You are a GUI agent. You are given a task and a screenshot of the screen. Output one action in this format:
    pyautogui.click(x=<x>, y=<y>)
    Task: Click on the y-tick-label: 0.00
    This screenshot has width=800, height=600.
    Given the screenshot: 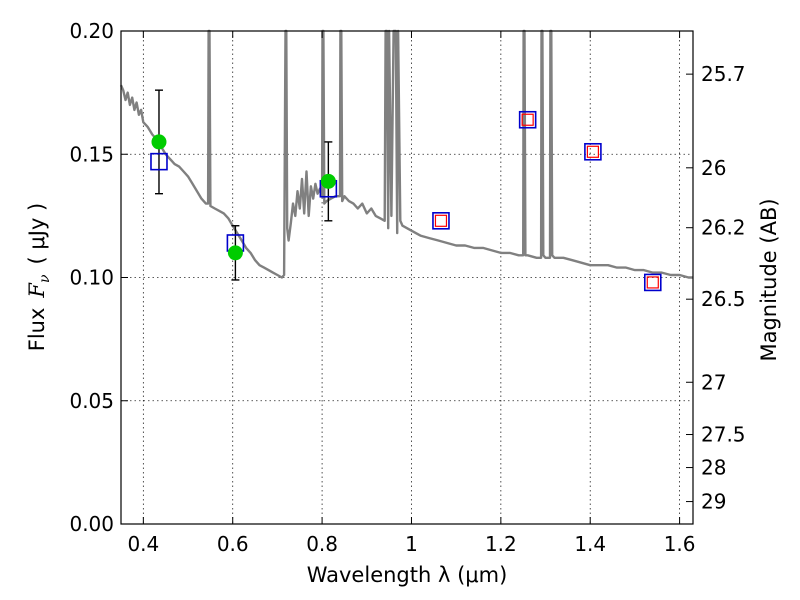 What is the action you would take?
    pyautogui.click(x=91, y=524)
    